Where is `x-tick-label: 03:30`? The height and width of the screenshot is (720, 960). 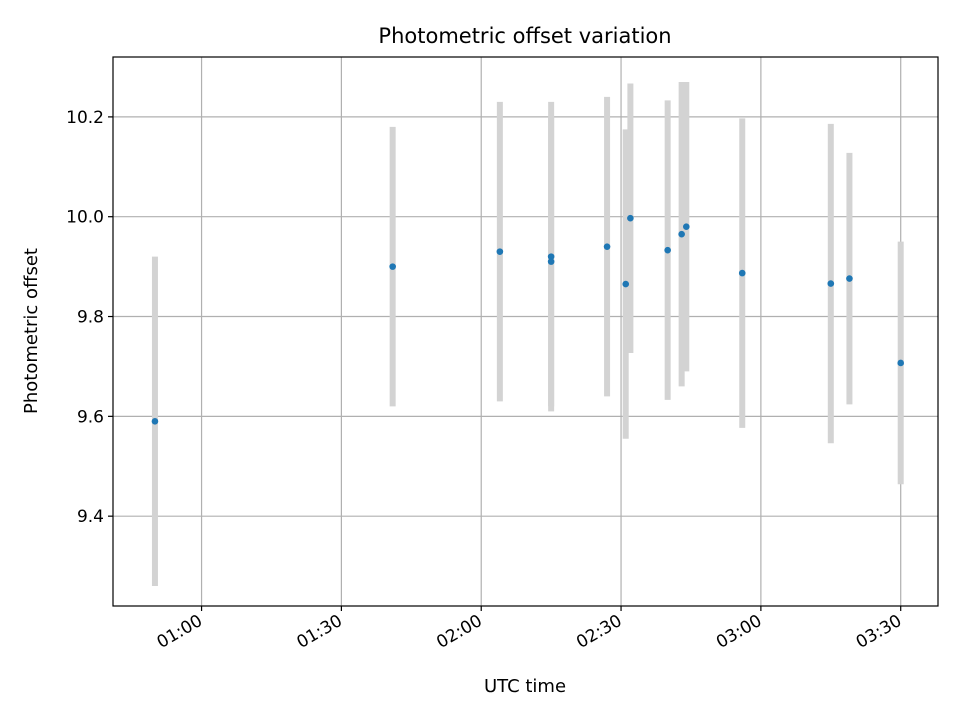
x-tick-label: 03:30 is located at coordinates (879, 632).